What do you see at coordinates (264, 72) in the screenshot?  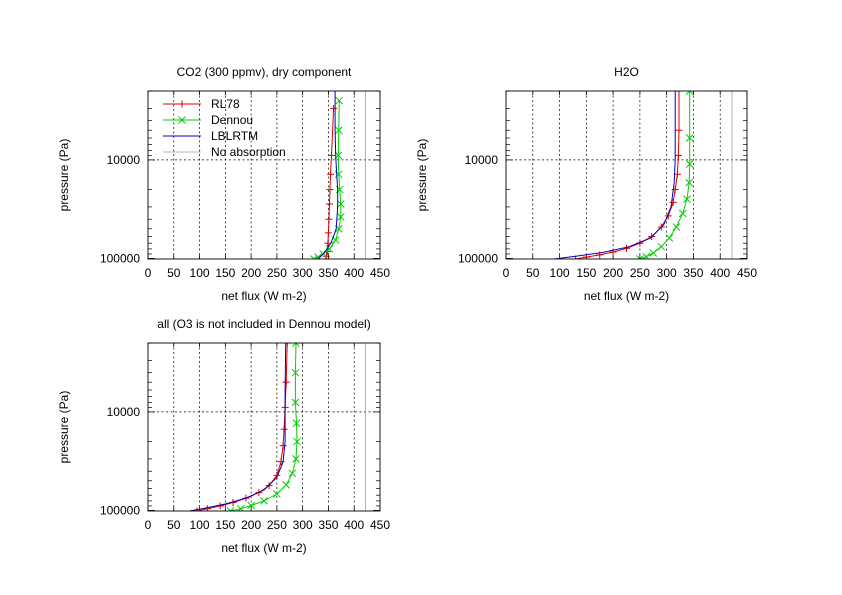 I see `chart-title: CO2 (300 ppmv), dry component` at bounding box center [264, 72].